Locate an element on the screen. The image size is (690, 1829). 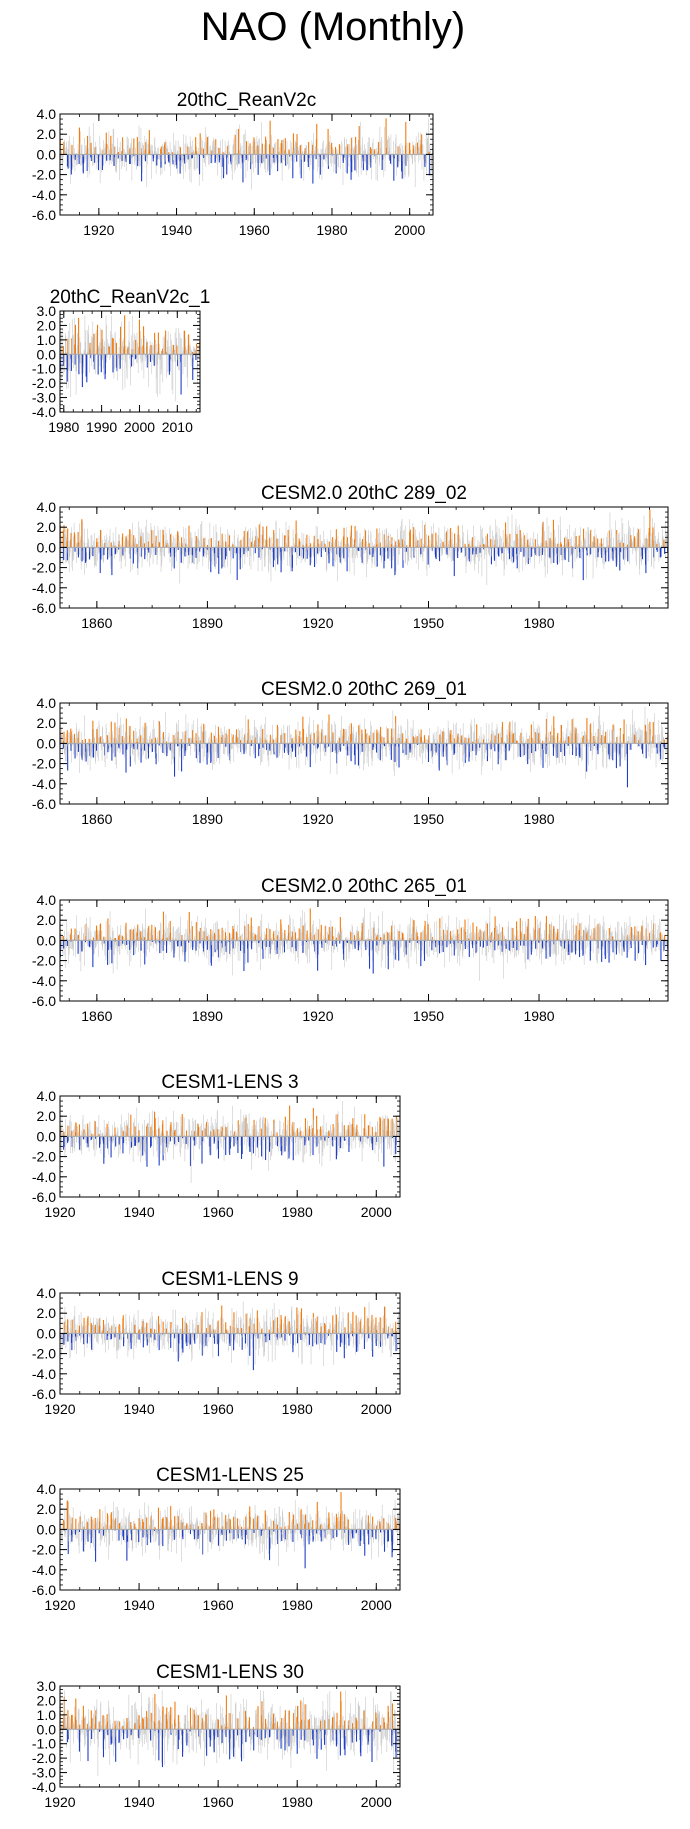
y-tick-label: -1.0 is located at coordinates (44, 369).